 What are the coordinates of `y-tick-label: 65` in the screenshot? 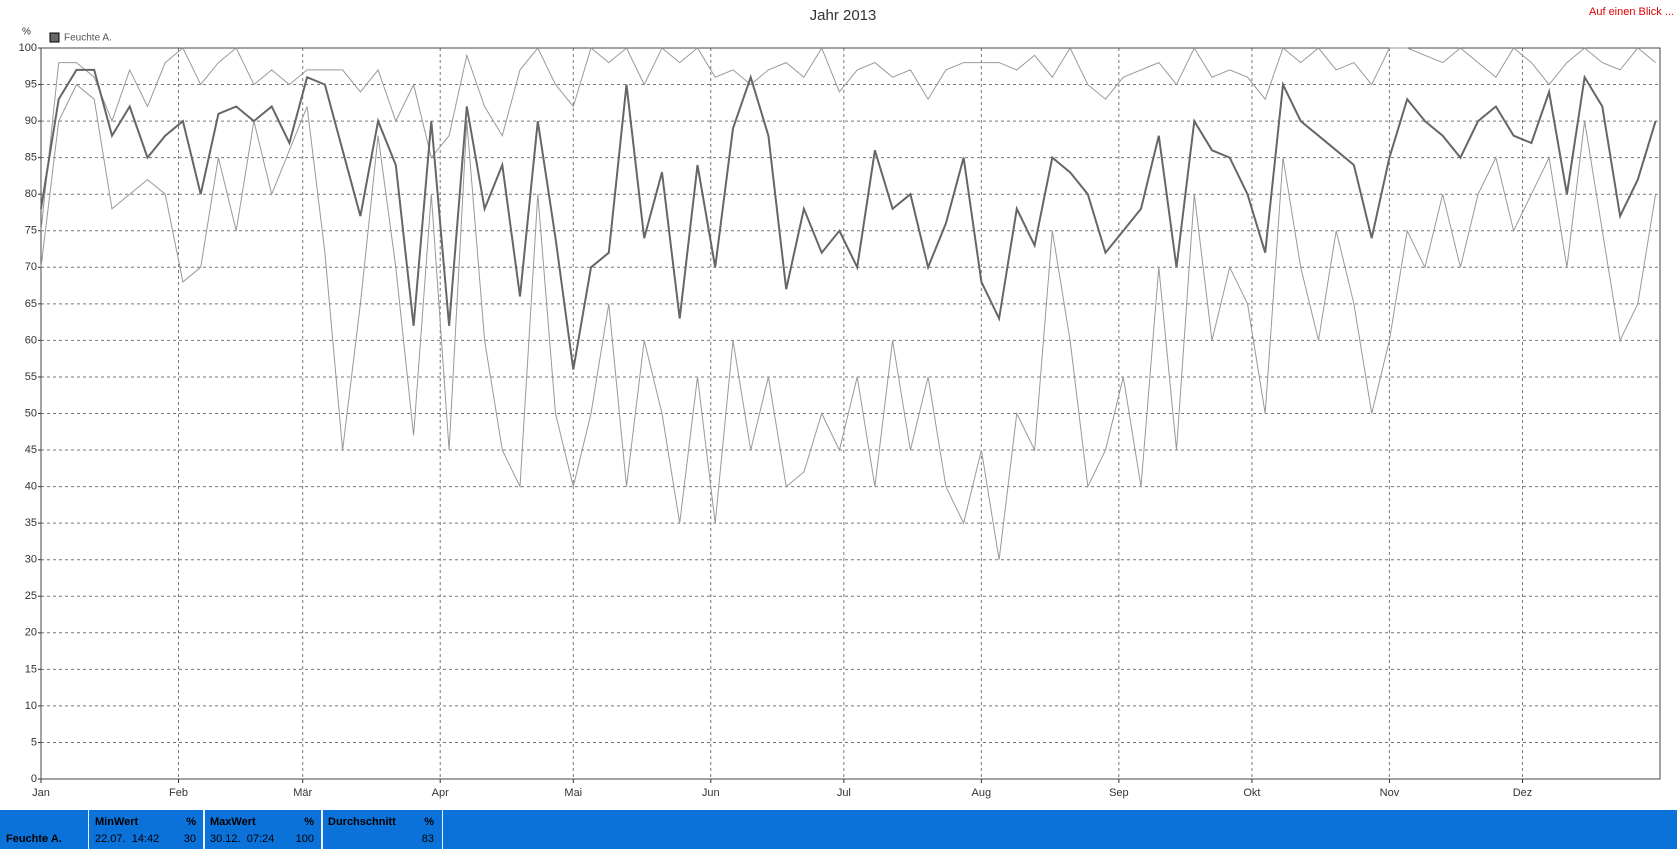 It's located at (31, 304).